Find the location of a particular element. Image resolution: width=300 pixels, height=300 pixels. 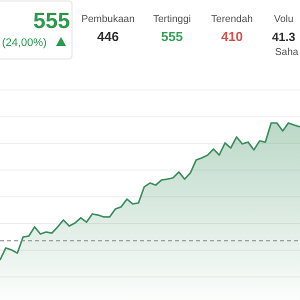

text: Tertinggi is located at coordinates (172, 19).